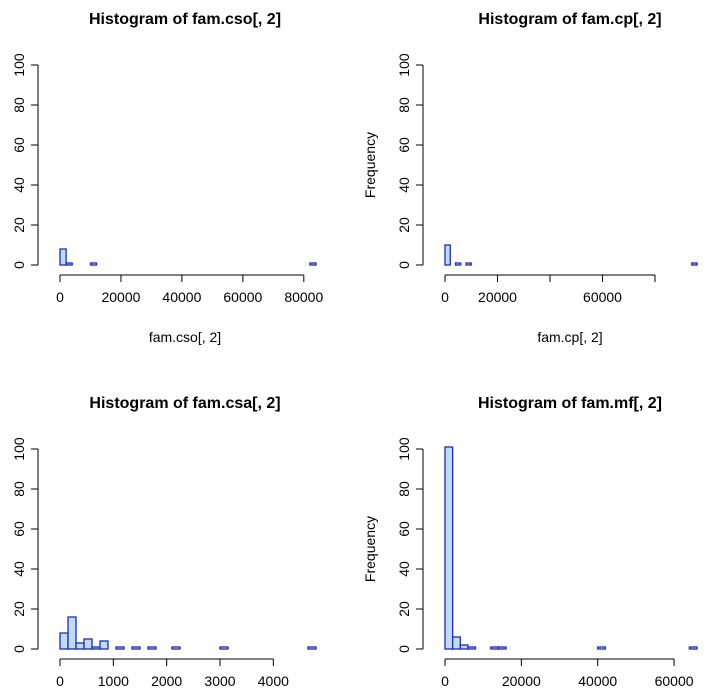  I want to click on chart-title: Histogram of fam.cp[, 2], so click(569, 19).